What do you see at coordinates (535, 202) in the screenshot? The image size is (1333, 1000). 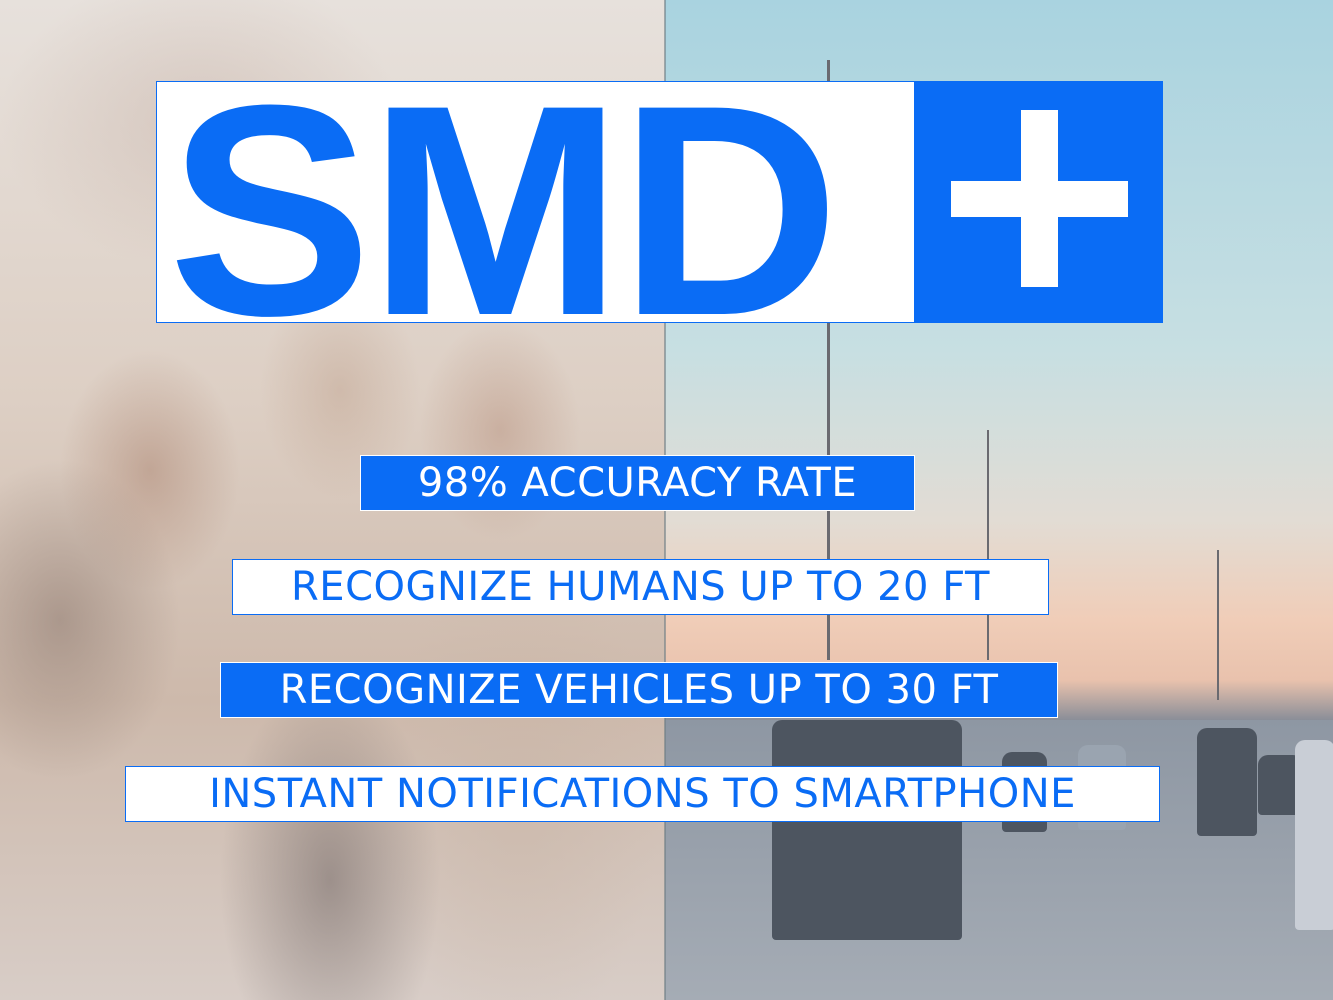 I see `logo-white-panel` at bounding box center [535, 202].